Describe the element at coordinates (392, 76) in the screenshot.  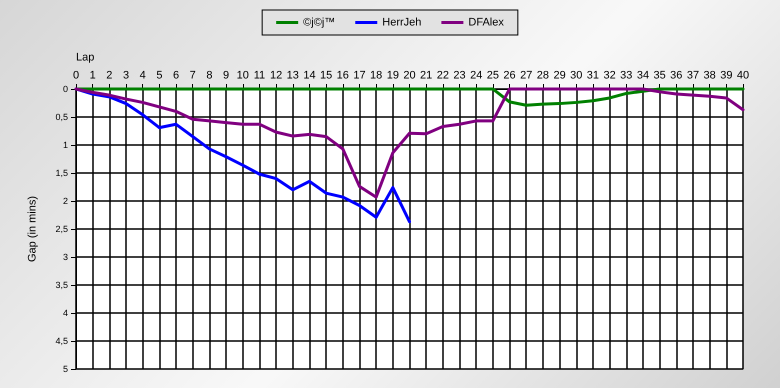
I see `x-tick-label: 19` at that location.